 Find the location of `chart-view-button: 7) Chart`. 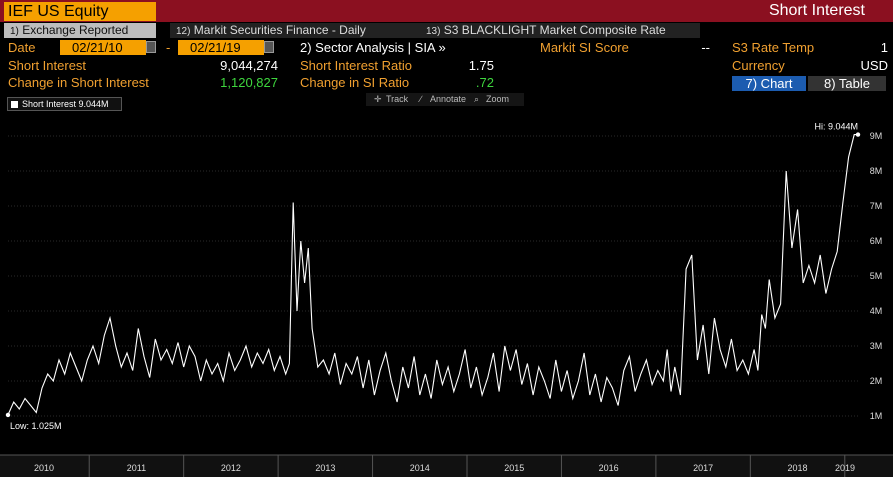

chart-view-button: 7) Chart is located at coordinates (769, 83).